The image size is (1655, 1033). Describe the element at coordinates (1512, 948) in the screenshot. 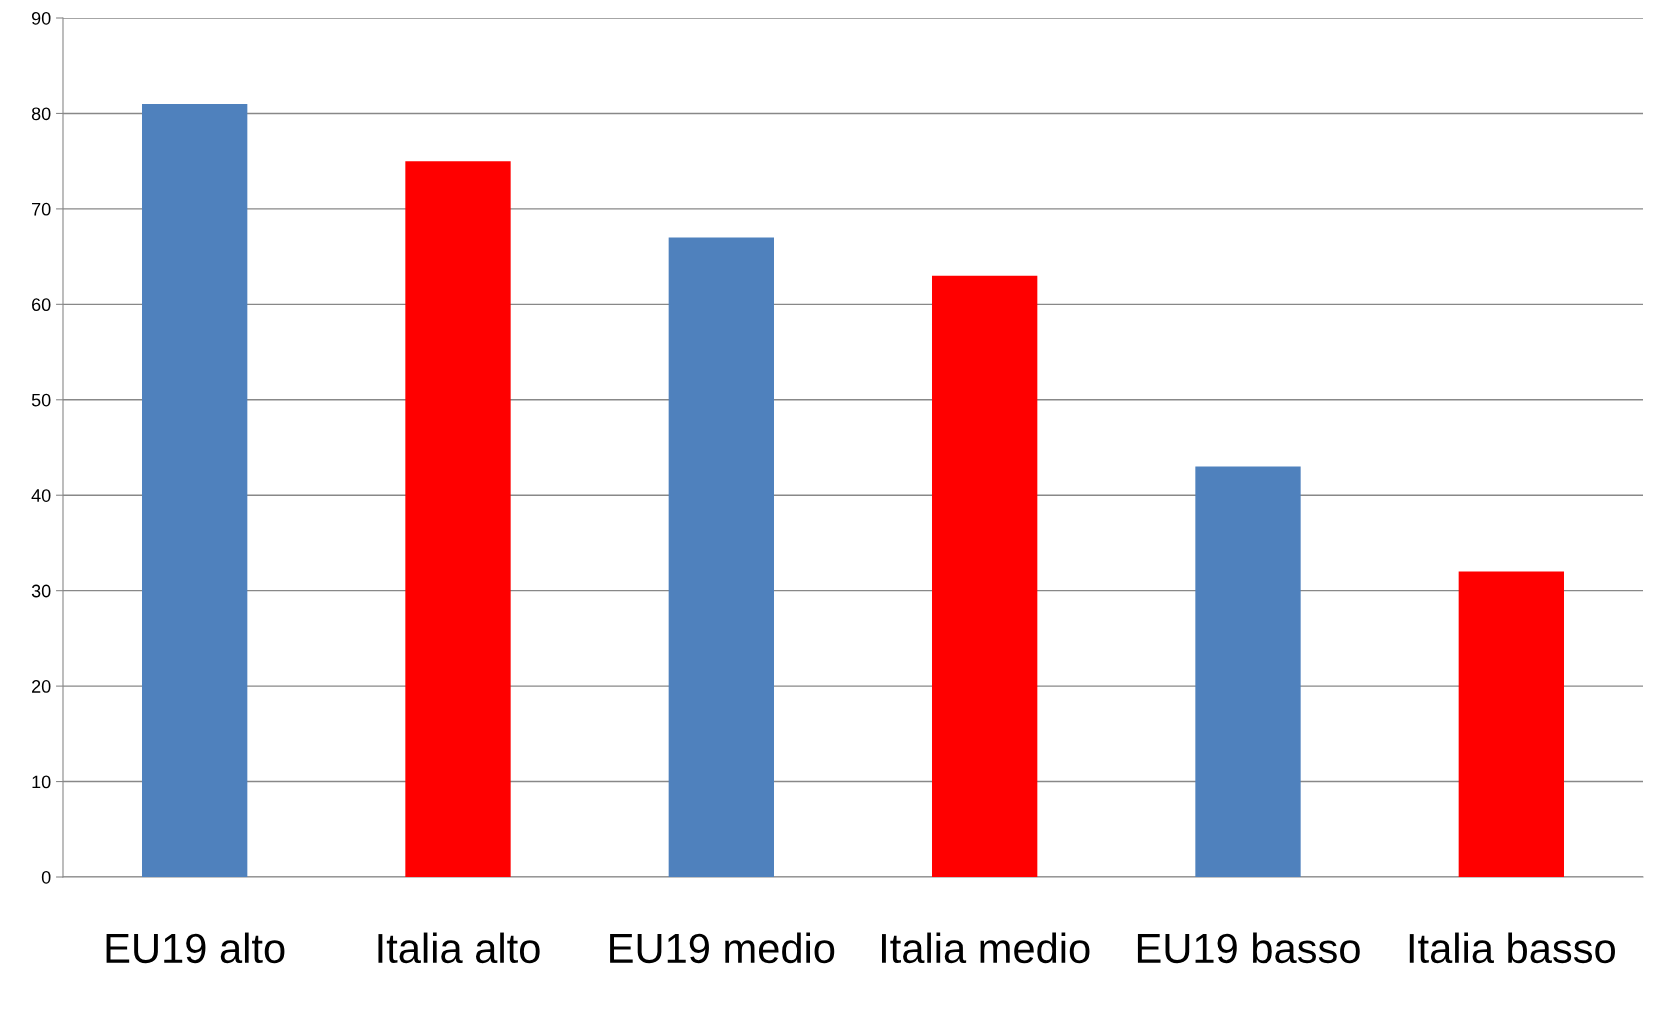

I see `x-tick-label: Italia basso` at that location.